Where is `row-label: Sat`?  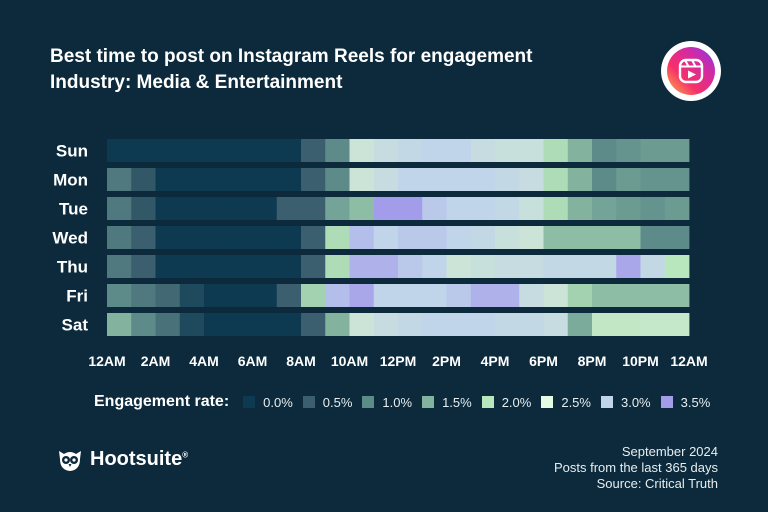 row-label: Sat is located at coordinates (75, 325).